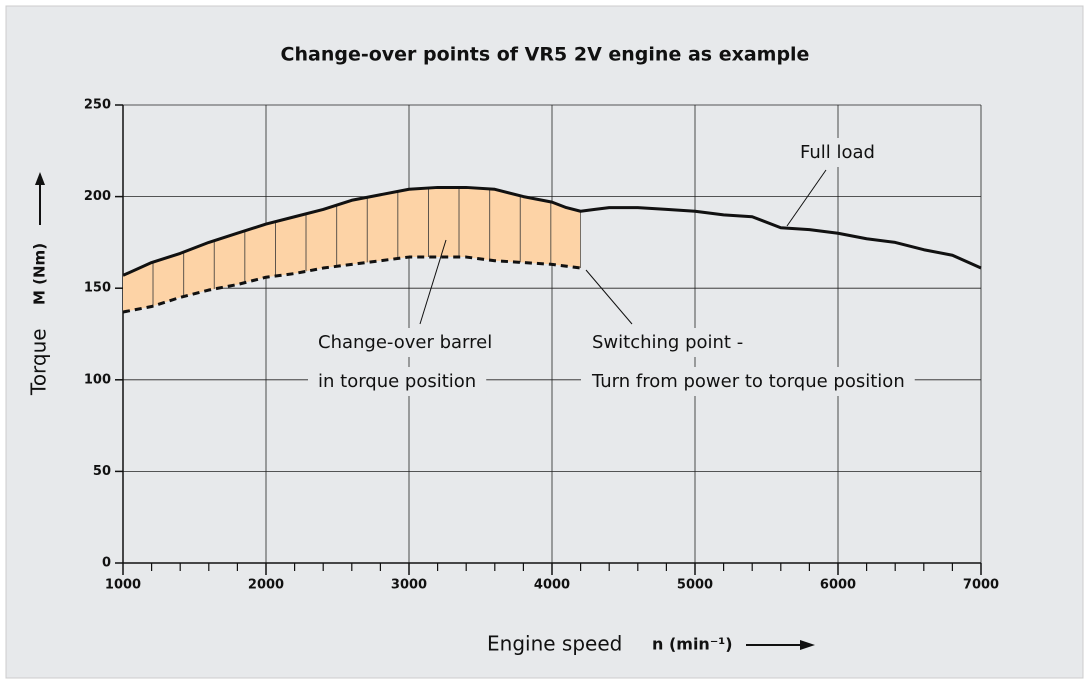 The height and width of the screenshot is (684, 1089). What do you see at coordinates (97, 105) in the screenshot?
I see `y-tick-label: 250` at bounding box center [97, 105].